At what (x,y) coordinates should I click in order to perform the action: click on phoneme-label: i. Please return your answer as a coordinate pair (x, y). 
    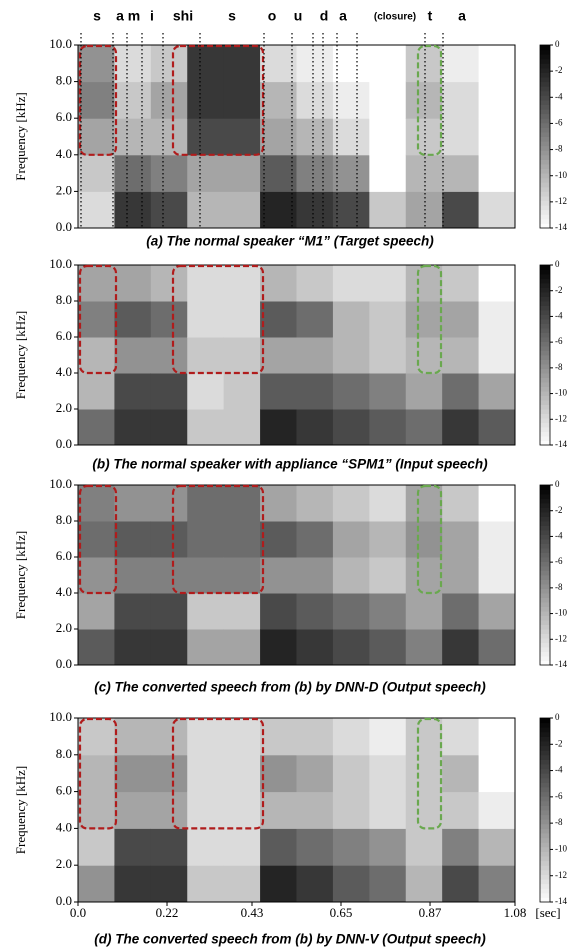
    Looking at the image, I should click on (152, 16).